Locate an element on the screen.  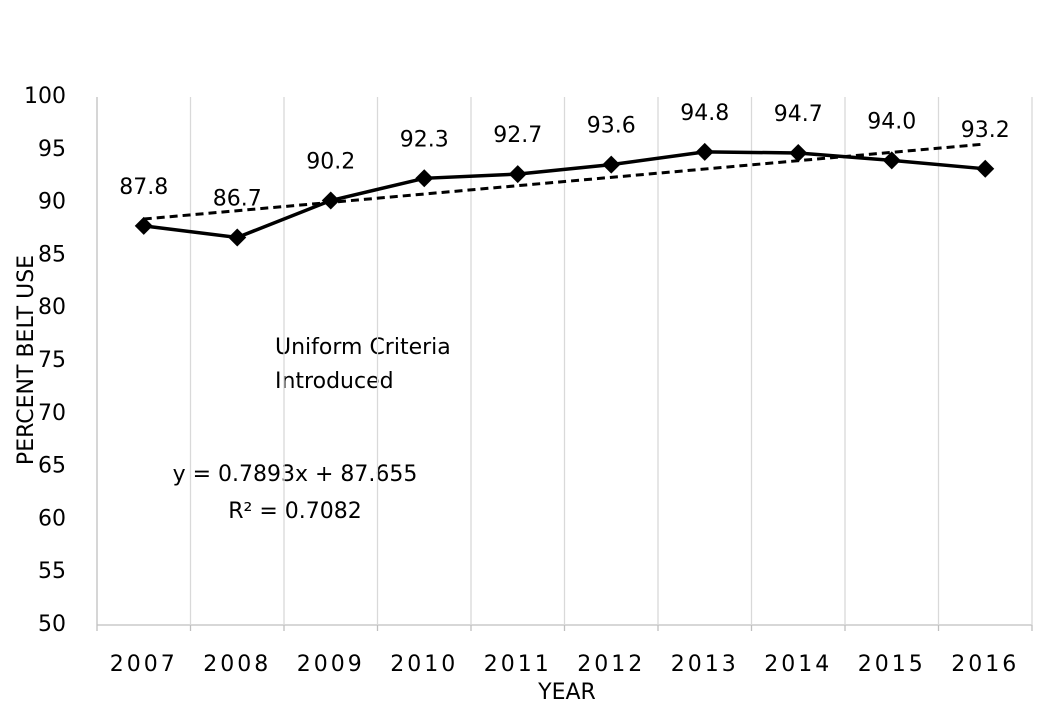
y-tick-label: 55 is located at coordinates (52, 571).